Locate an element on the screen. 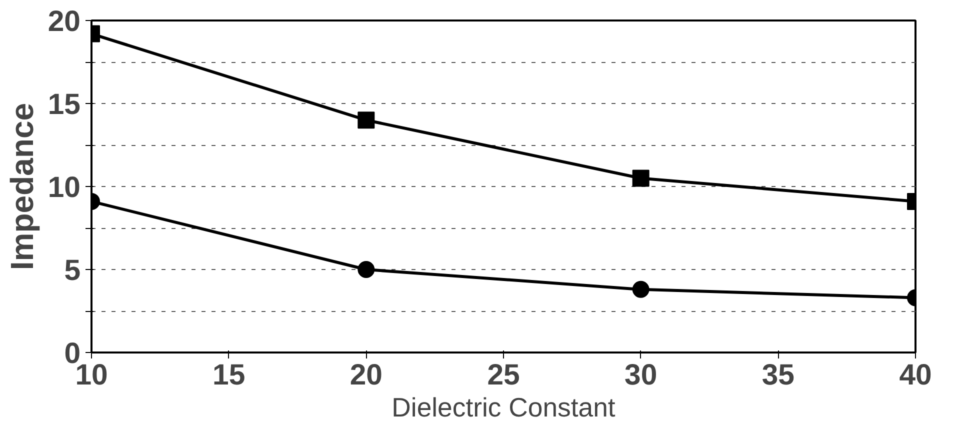 This screenshot has height=431, width=955. x-tick-label: 15 is located at coordinates (229, 375).